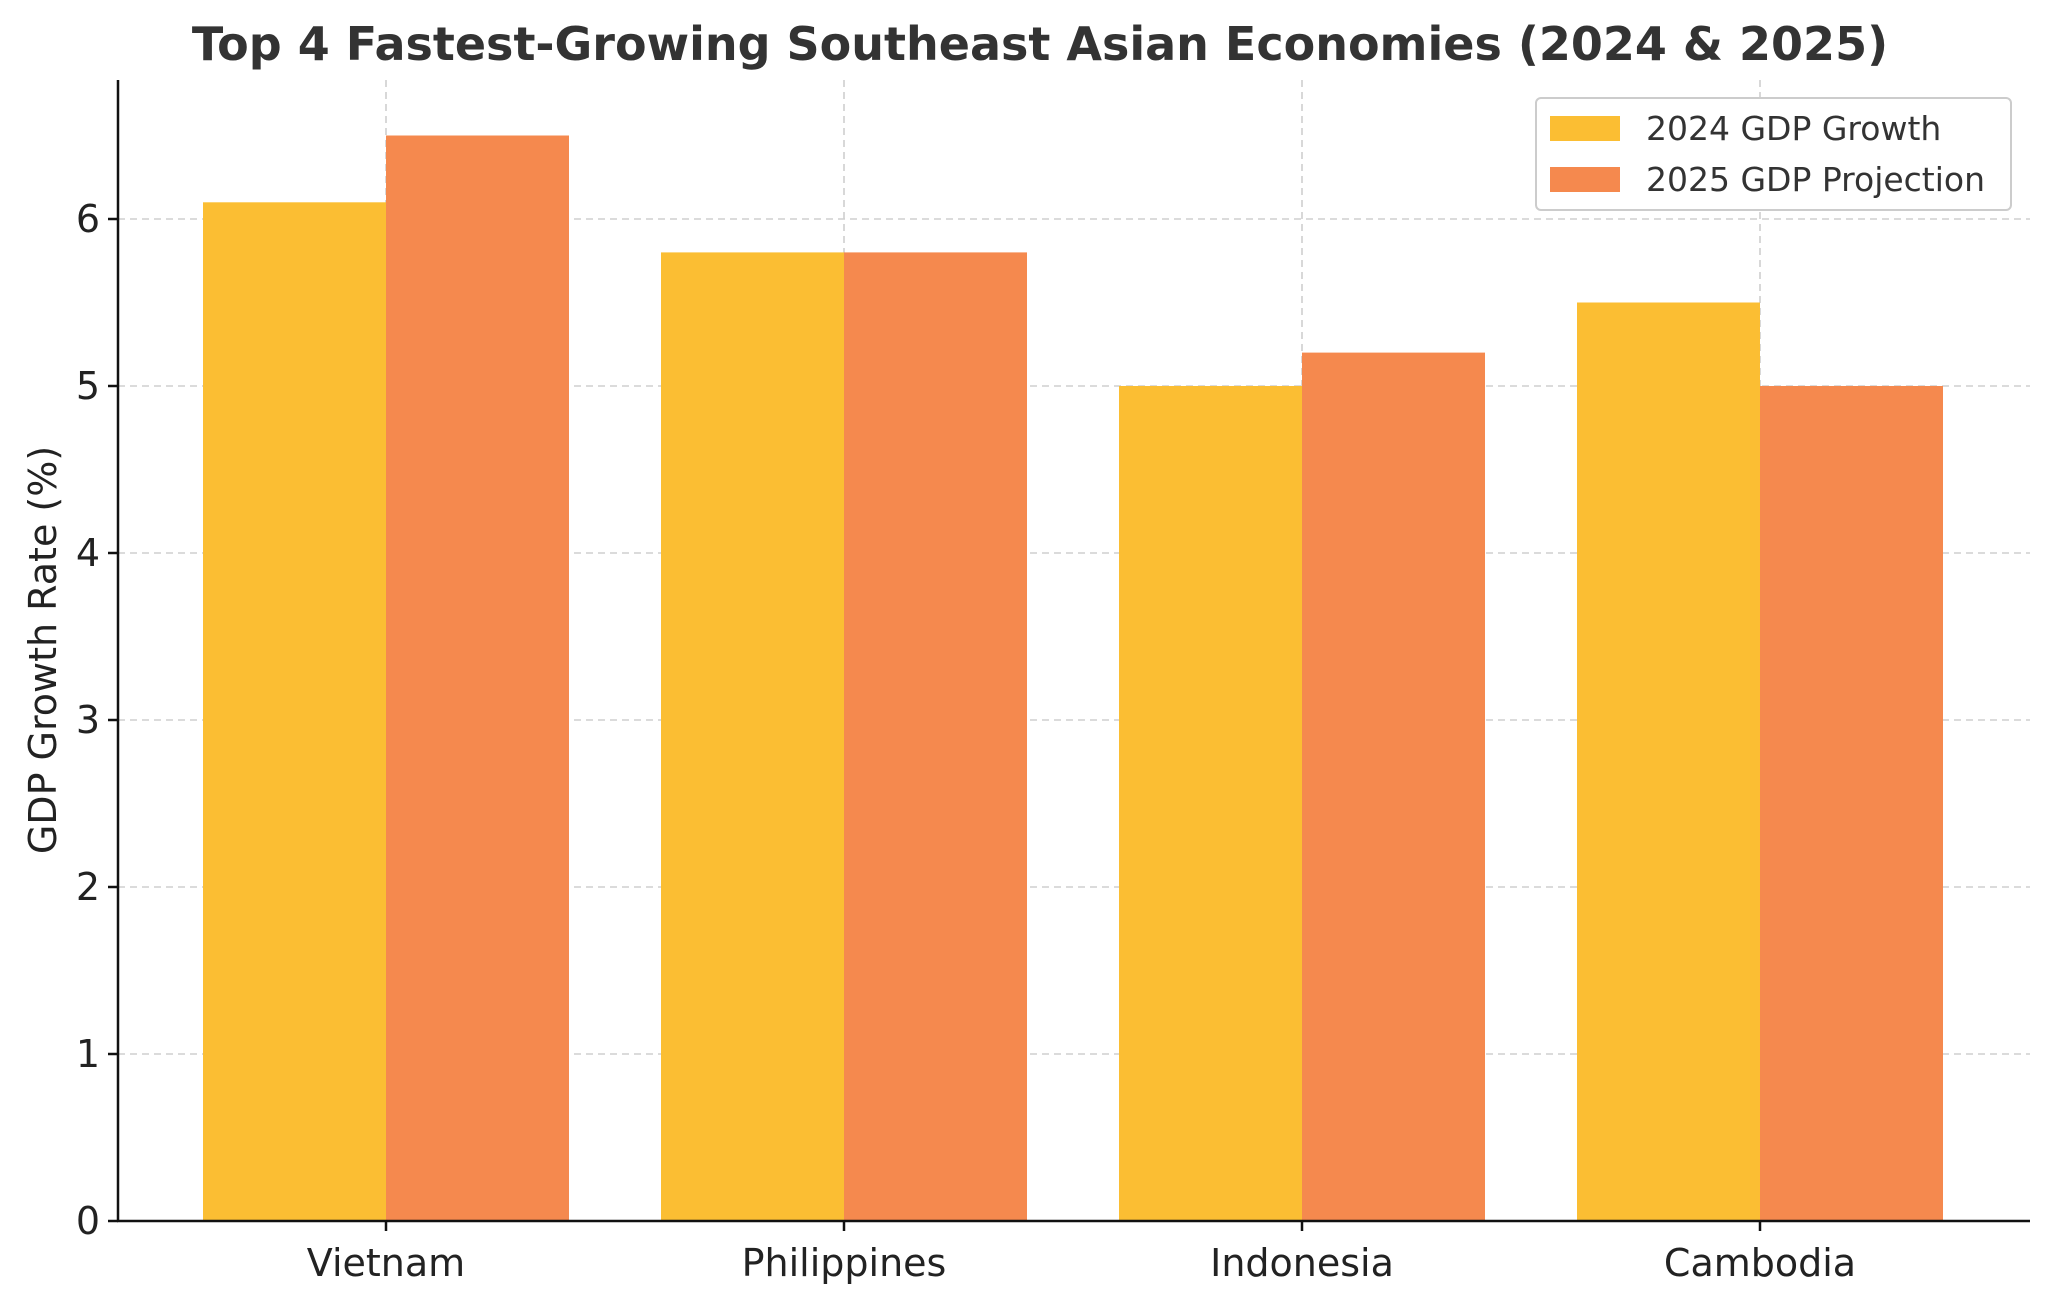 The height and width of the screenshot is (1295, 2048). I want to click on y-tick-label: 2, so click(88, 887).